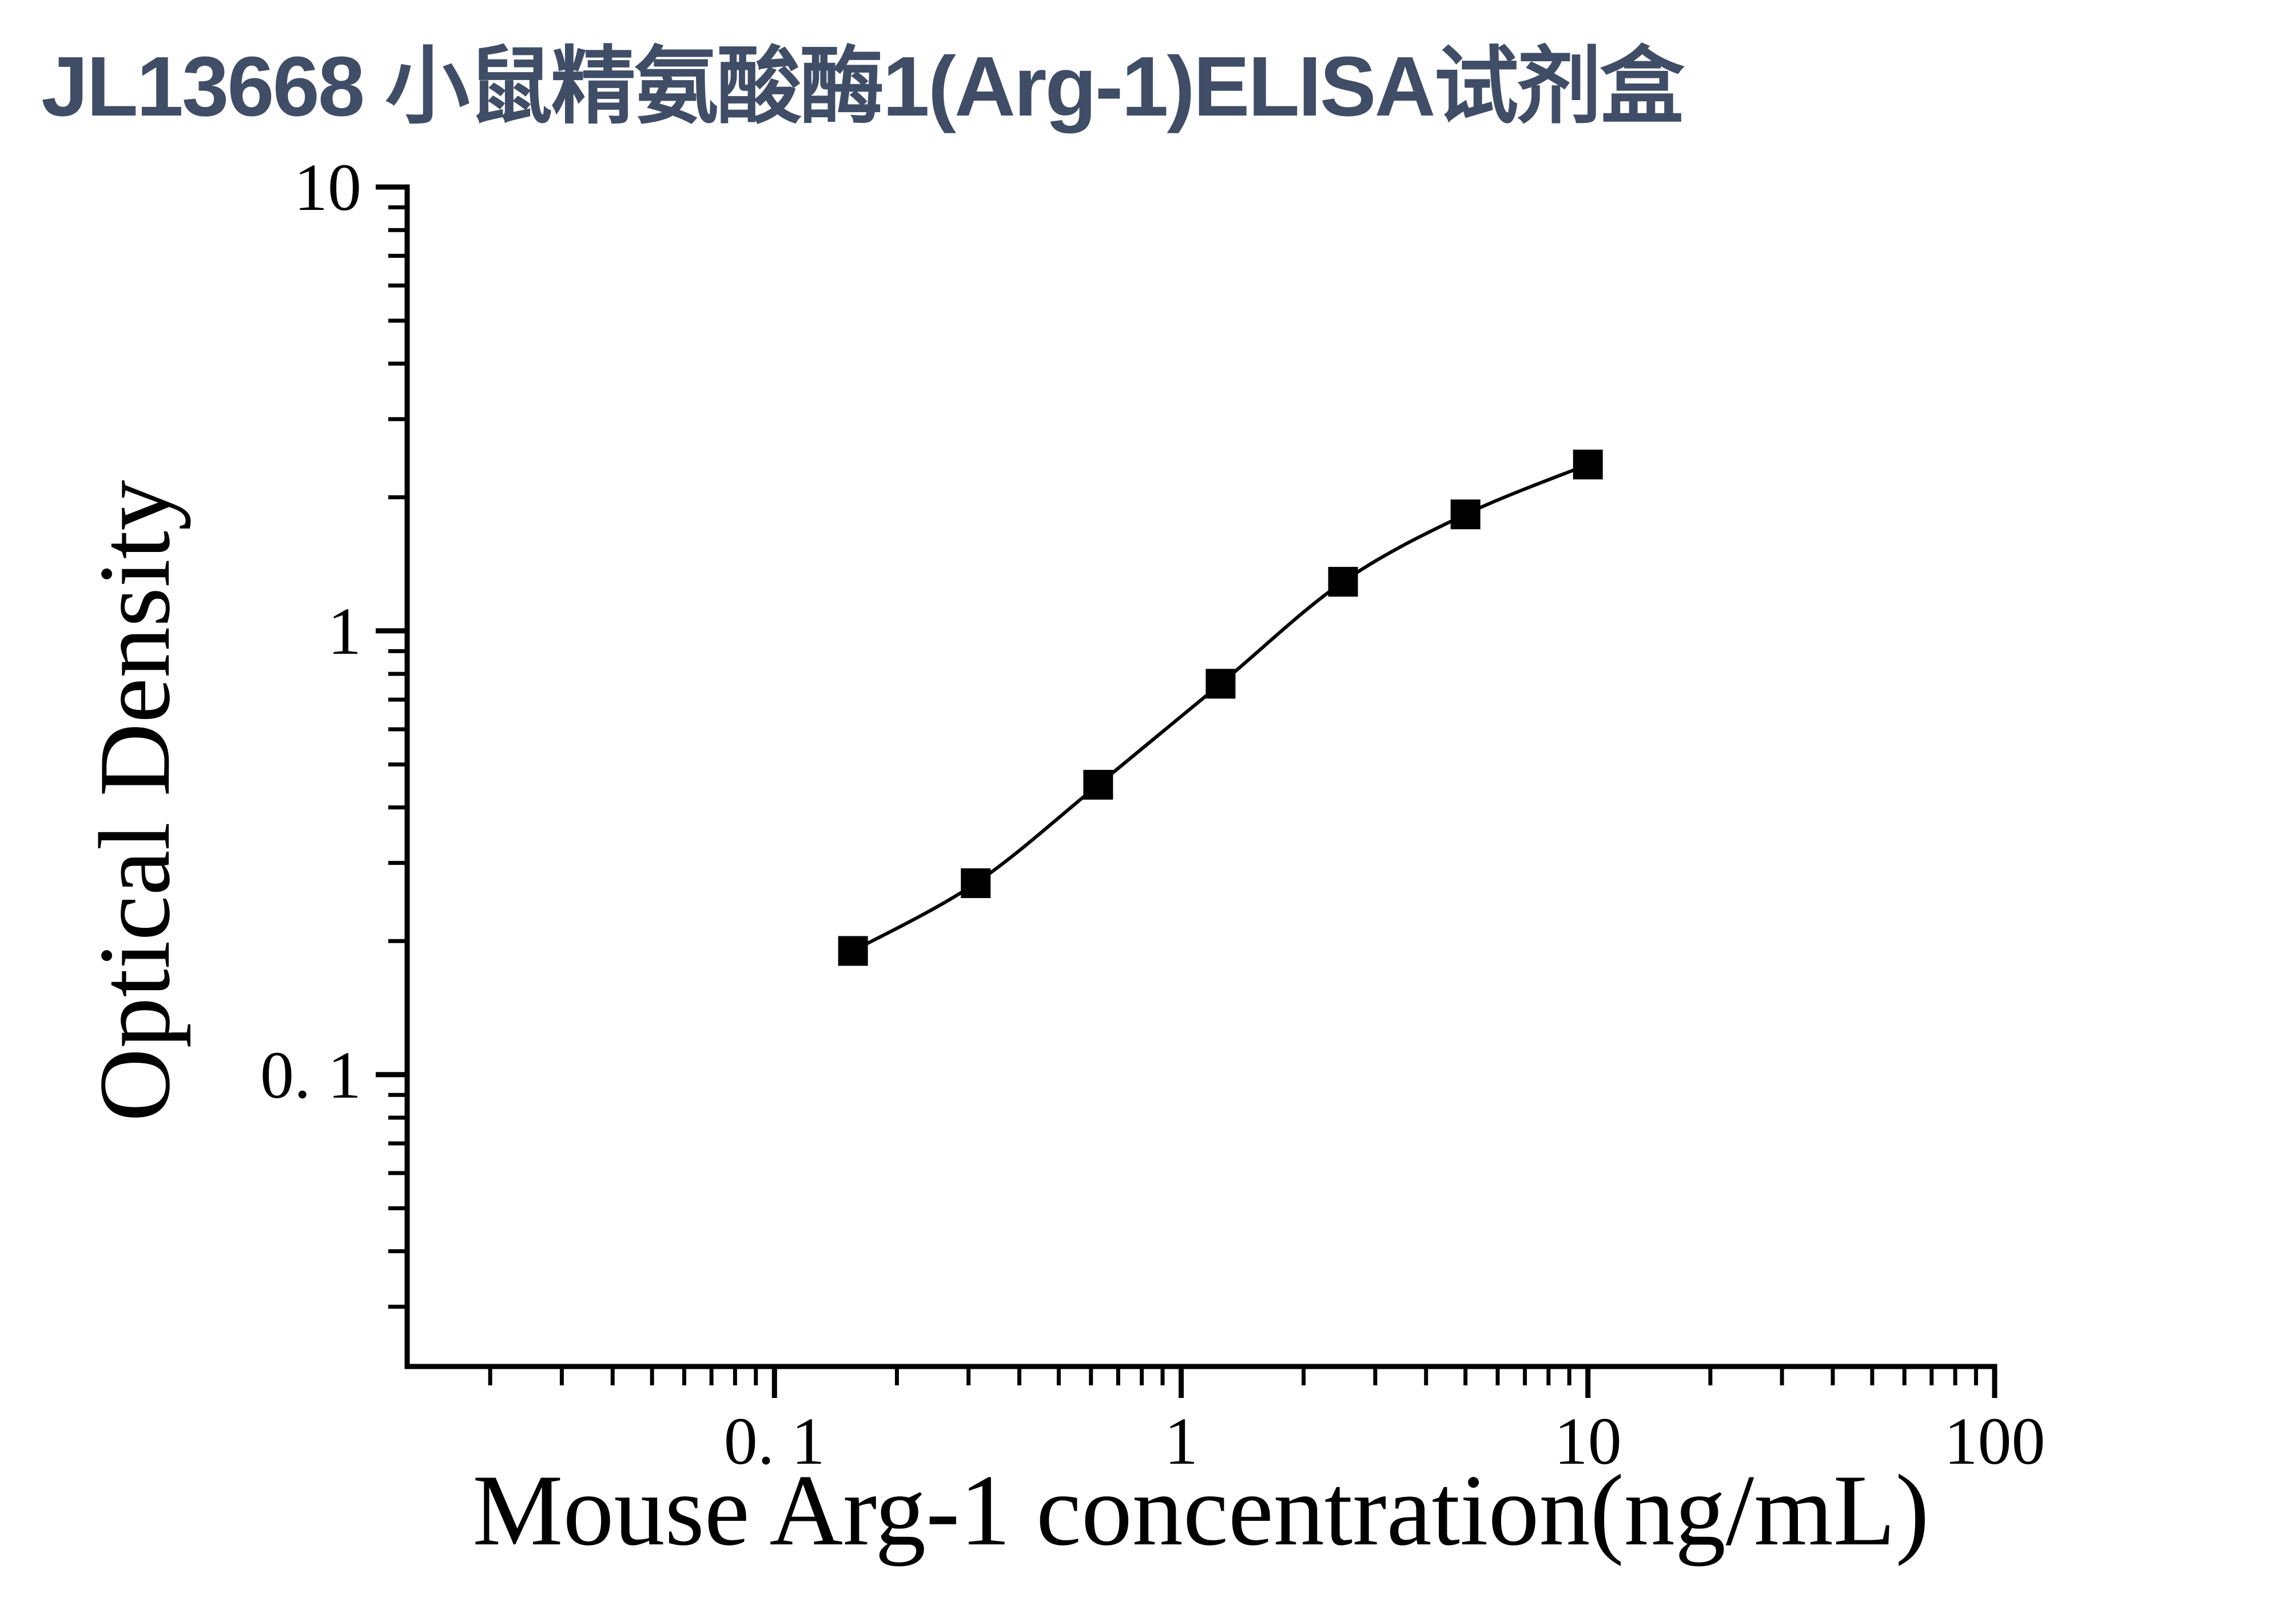 Image resolution: width=2296 pixels, height=1605 pixels. What do you see at coordinates (863, 86) in the screenshot?
I see `chart-title: JL13668 小鼠精氨酸酶1(Arg-1)ELISA试剂盒` at bounding box center [863, 86].